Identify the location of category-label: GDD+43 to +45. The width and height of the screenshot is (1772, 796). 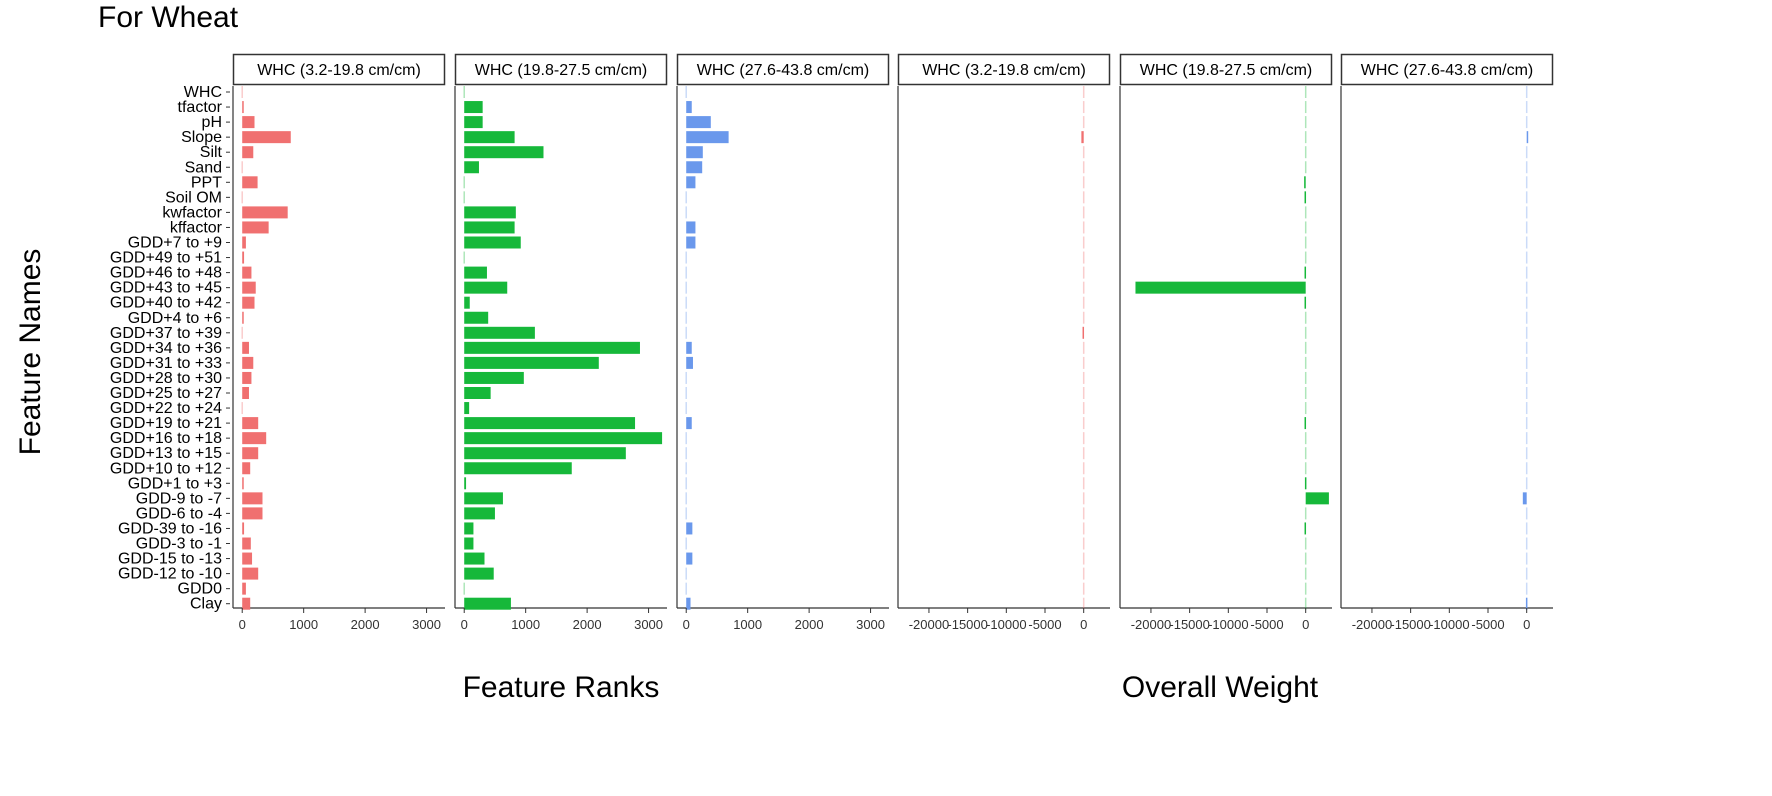
(166, 288).